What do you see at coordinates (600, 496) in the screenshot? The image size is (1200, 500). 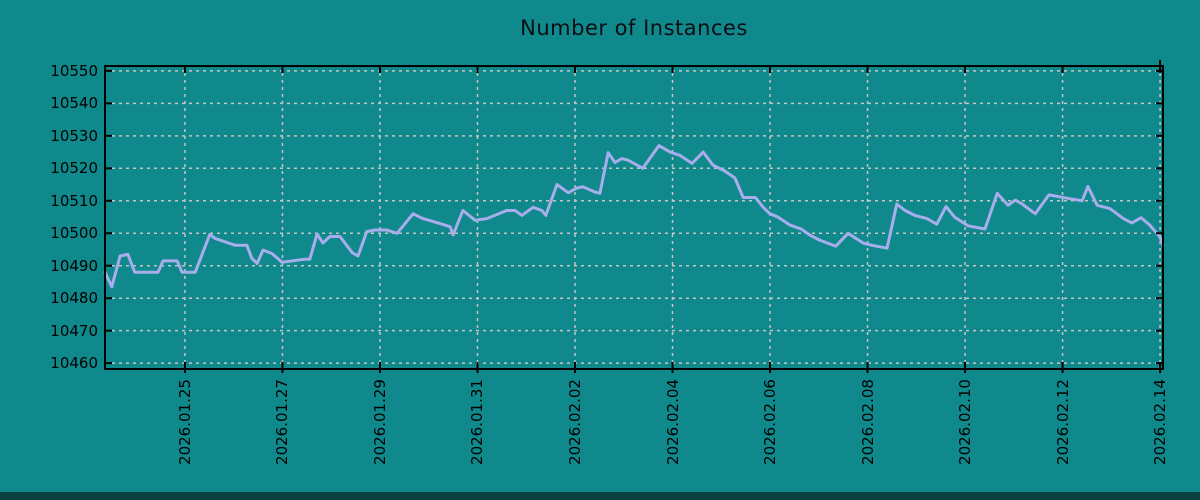 I see `window-bottom-edge` at bounding box center [600, 496].